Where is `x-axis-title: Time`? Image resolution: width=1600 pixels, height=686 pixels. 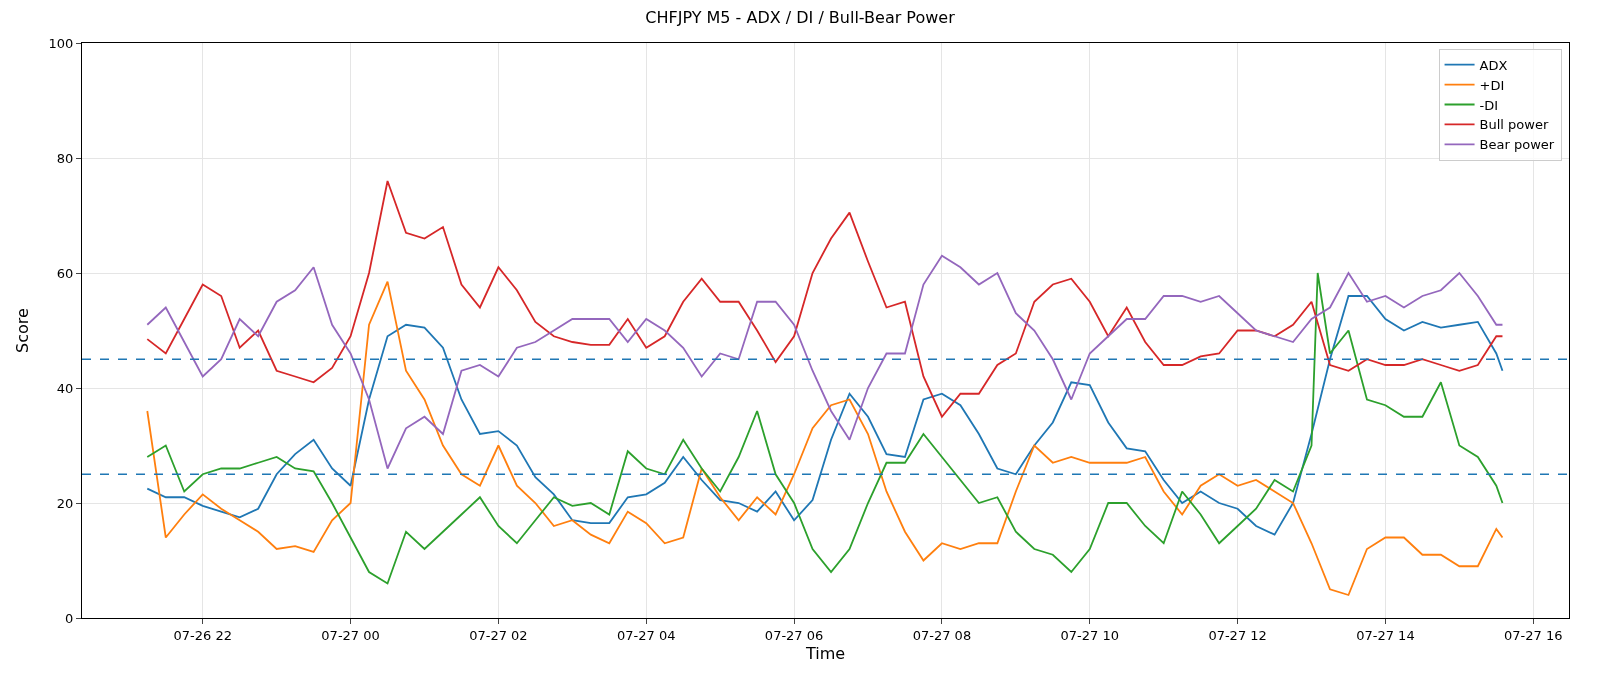 x-axis-title: Time is located at coordinates (825, 654).